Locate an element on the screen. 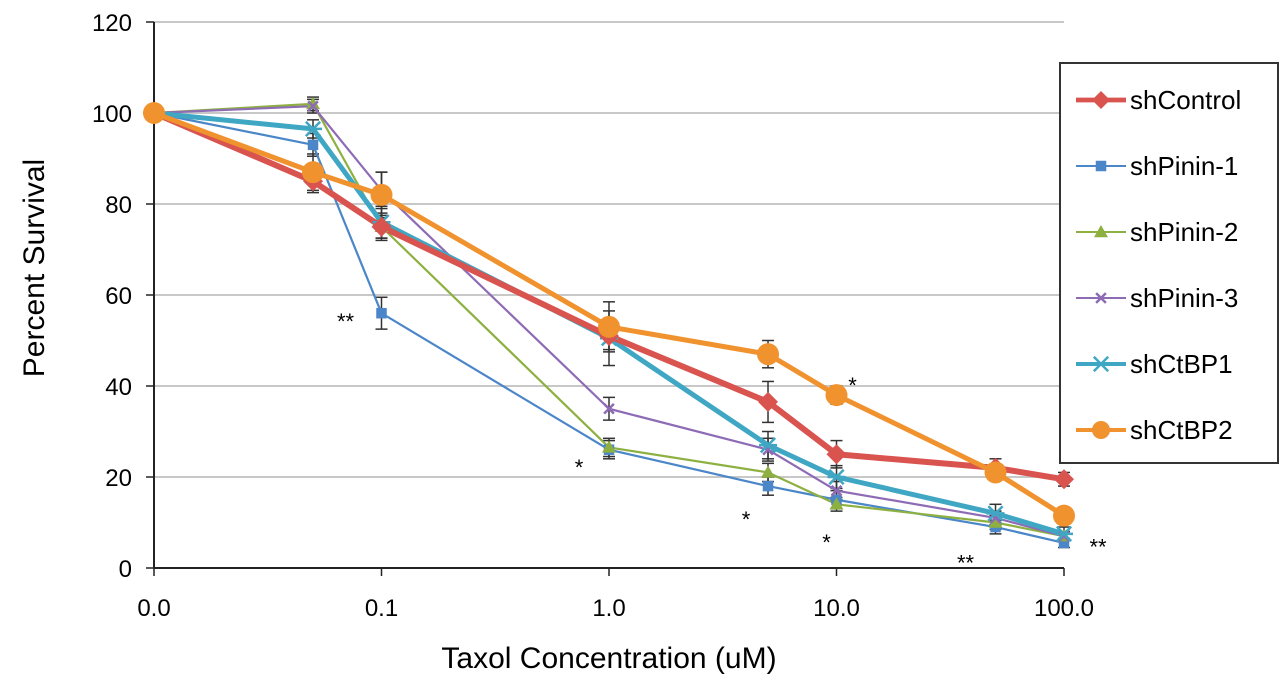  y-tick-label-120: 120 is located at coordinates (112, 23).